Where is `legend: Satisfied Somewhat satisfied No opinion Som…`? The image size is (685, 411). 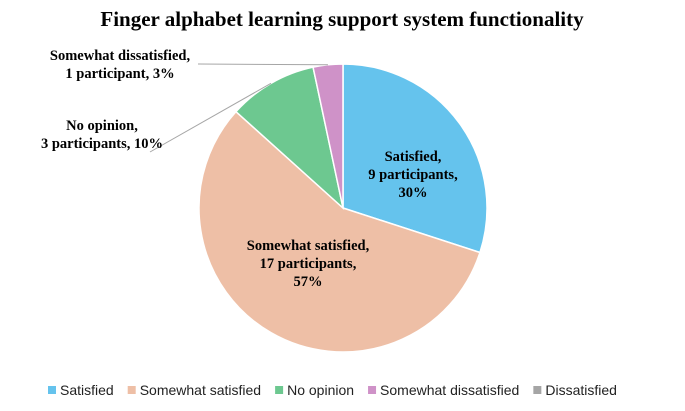
legend: Satisfied Somewhat satisfied No opinion Som… is located at coordinates (332, 390).